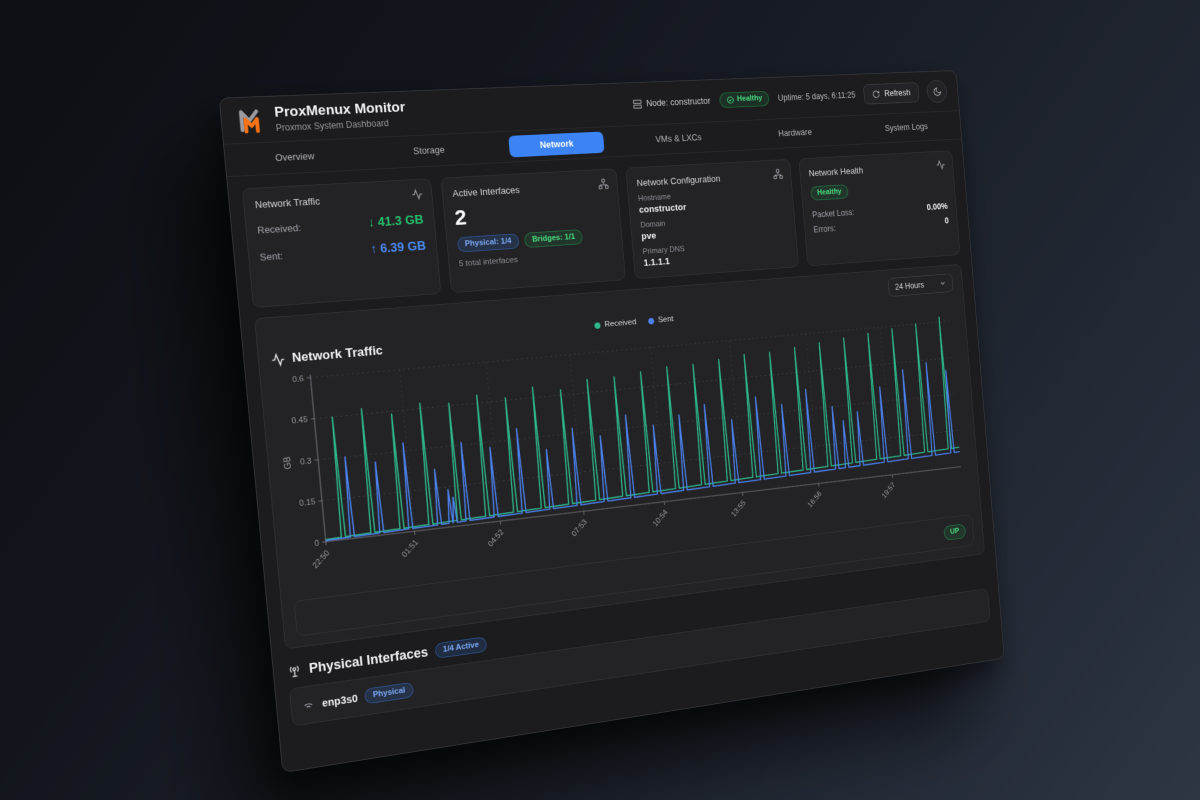  I want to click on total-interfaces-text: 5 total interfaces, so click(488, 262).